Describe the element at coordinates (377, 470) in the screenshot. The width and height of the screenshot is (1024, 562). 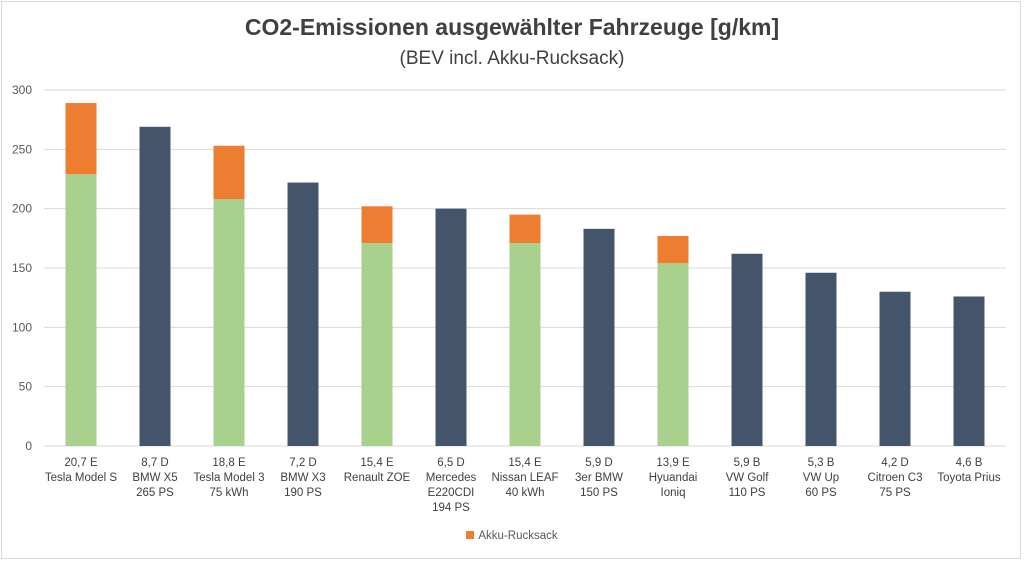
I see `x-category-label: 15,4 E Renault ZOE` at that location.